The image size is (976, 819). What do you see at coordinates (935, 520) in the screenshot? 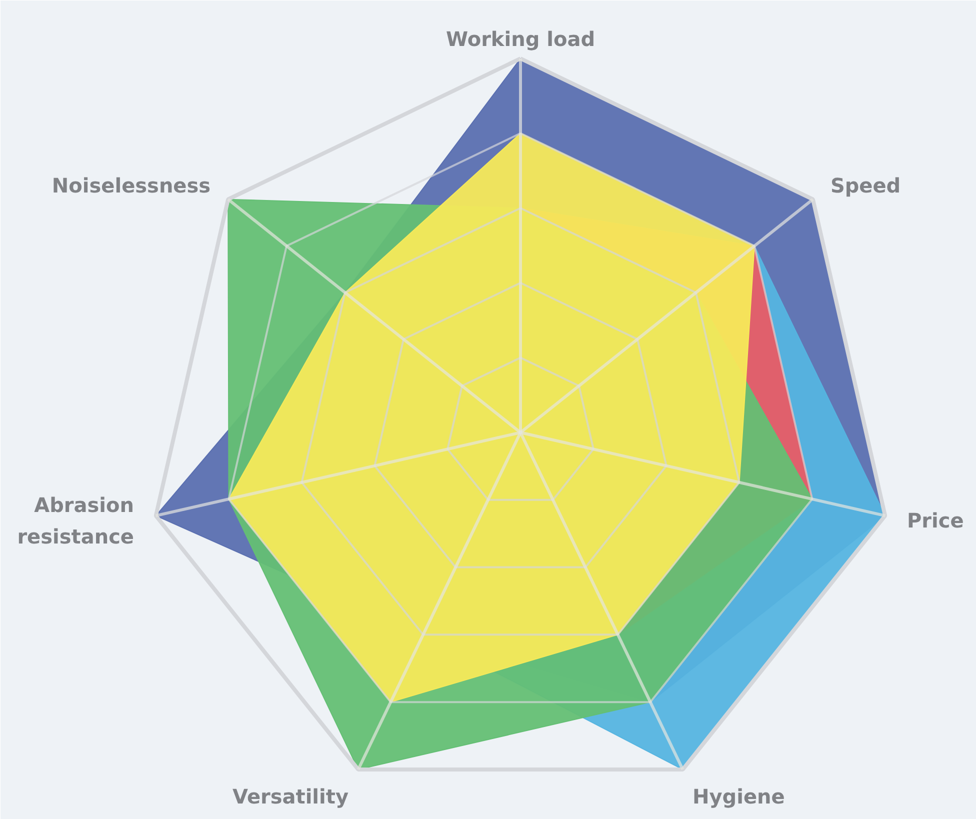
I see `spoke-label: Price` at bounding box center [935, 520].